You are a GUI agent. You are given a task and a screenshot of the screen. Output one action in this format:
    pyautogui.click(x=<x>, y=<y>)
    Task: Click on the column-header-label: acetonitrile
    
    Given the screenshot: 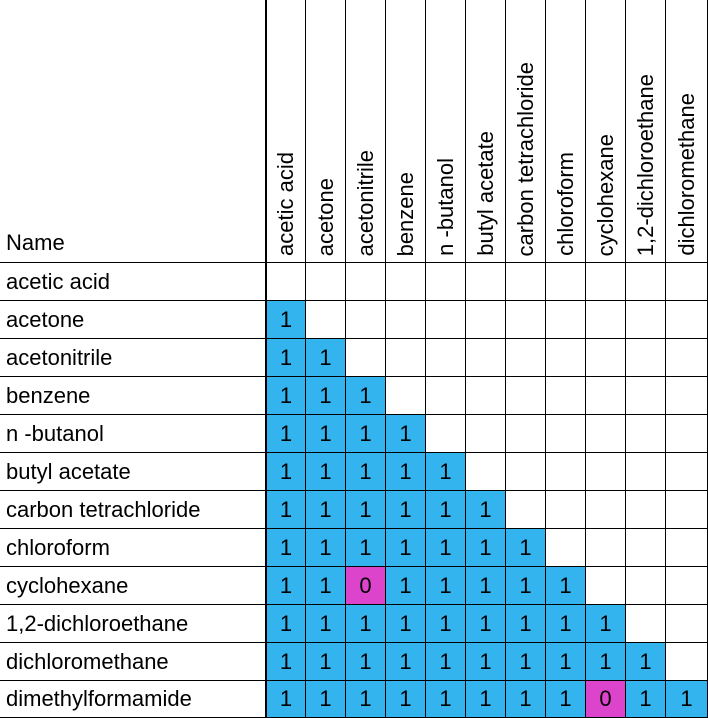 What is the action you would take?
    pyautogui.click(x=365, y=202)
    